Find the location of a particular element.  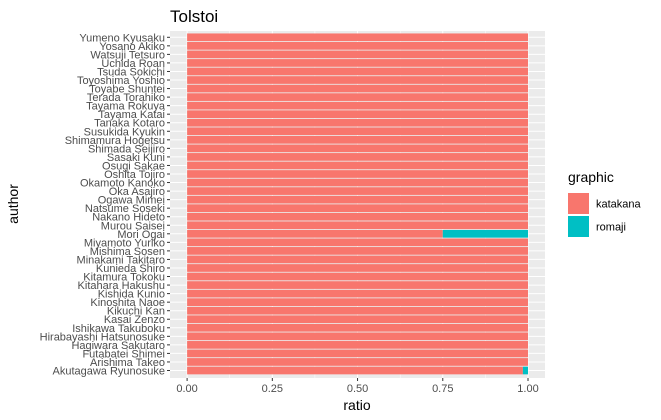

y-tick-label: Kitamura Tokoku is located at coordinates (124, 278).